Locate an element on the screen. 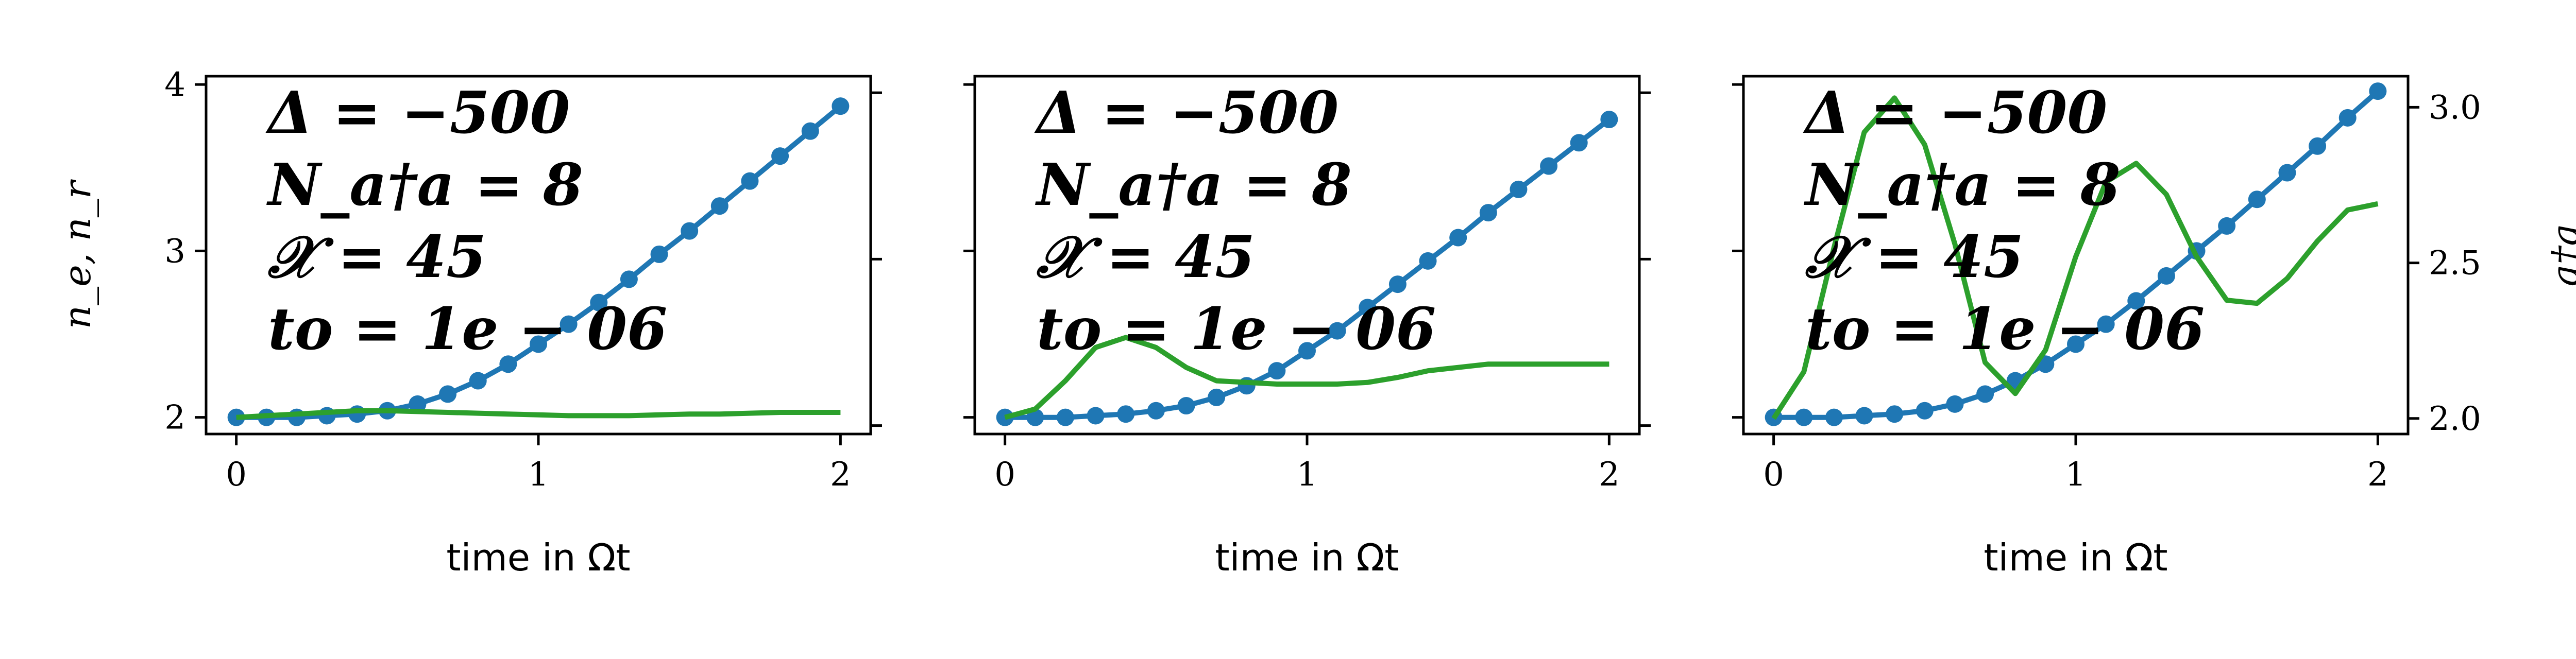 The image size is (2576, 659). y-tick-label: 4 is located at coordinates (174, 85).